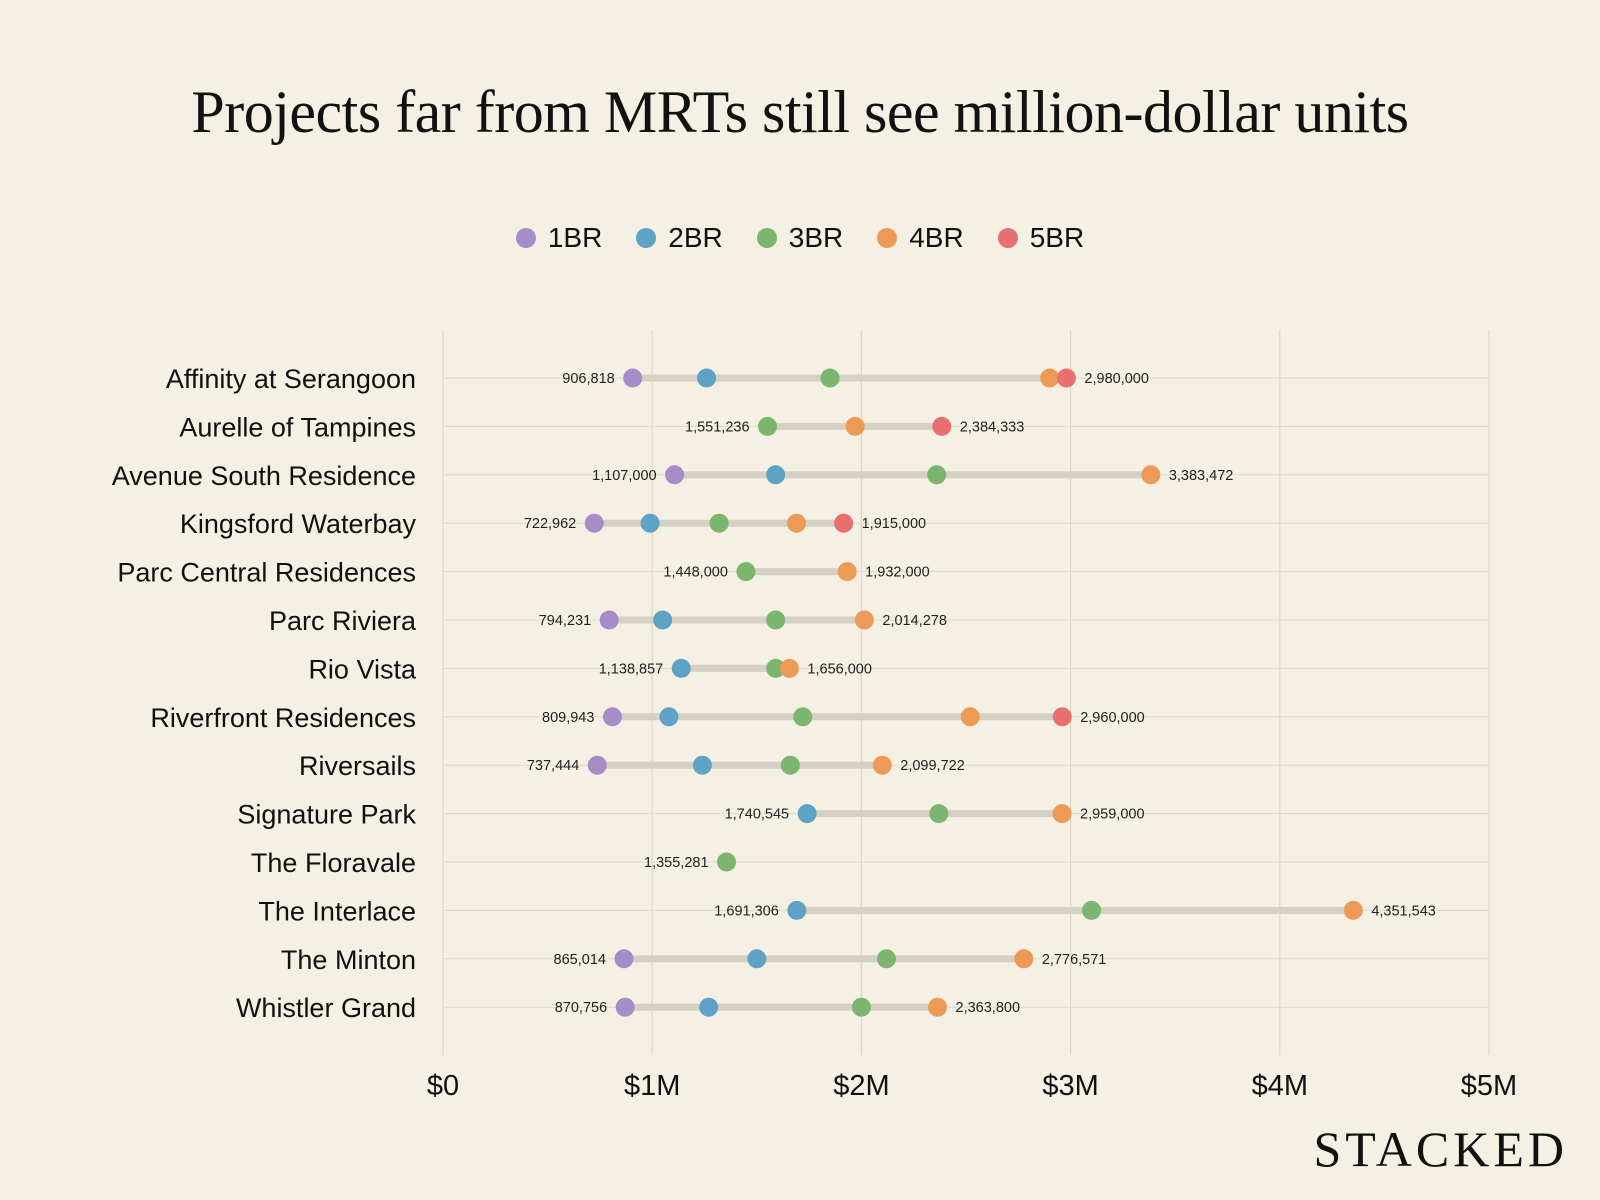 The width and height of the screenshot is (1600, 1200). Describe the element at coordinates (1074, 960) in the screenshot. I see `max-value-label: 2,776,571` at that location.